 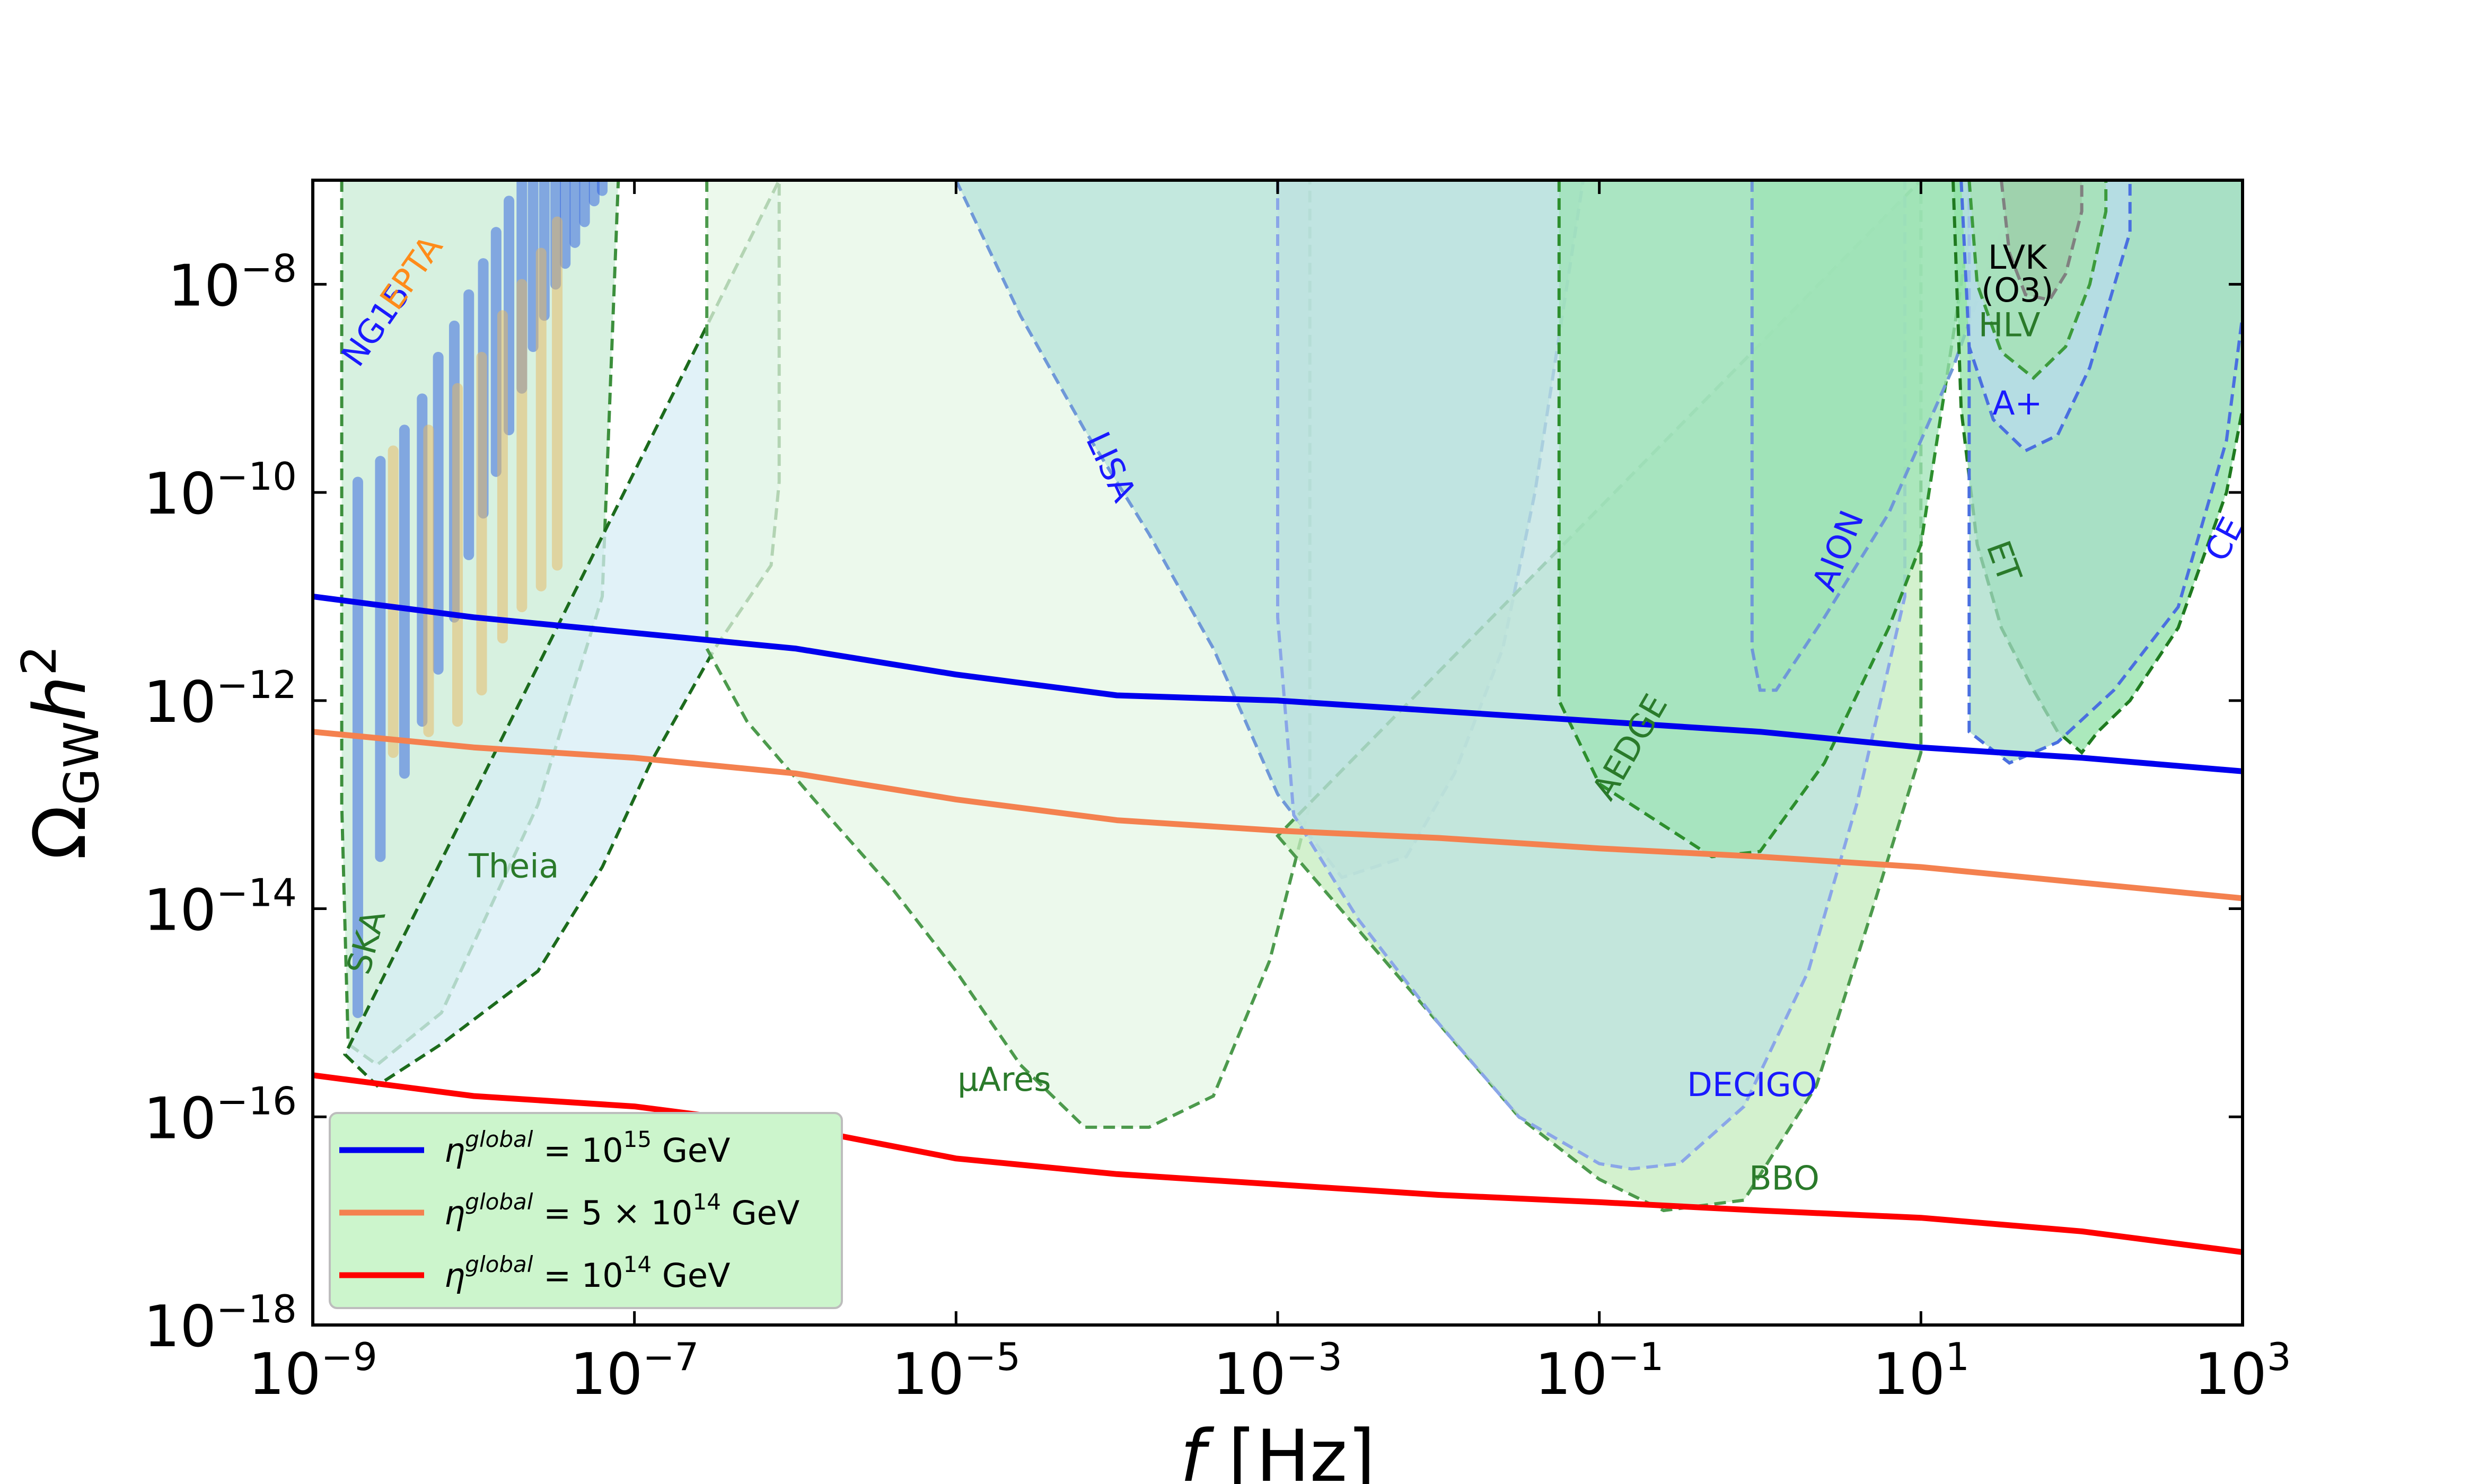 I want to click on label-hlv: HLV, so click(x=2010, y=325).